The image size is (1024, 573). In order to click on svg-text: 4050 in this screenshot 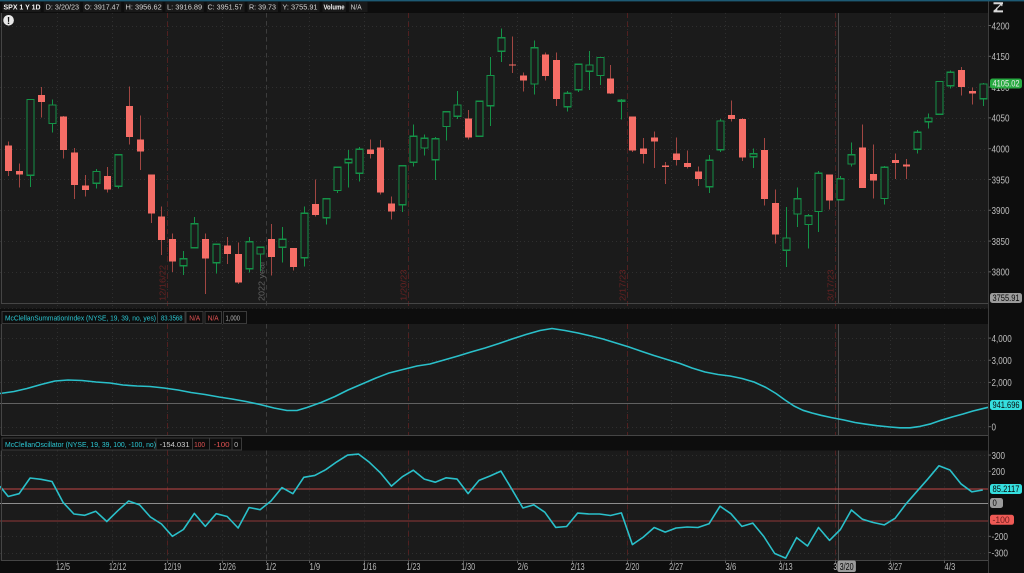, I will do `click(1001, 119)`.